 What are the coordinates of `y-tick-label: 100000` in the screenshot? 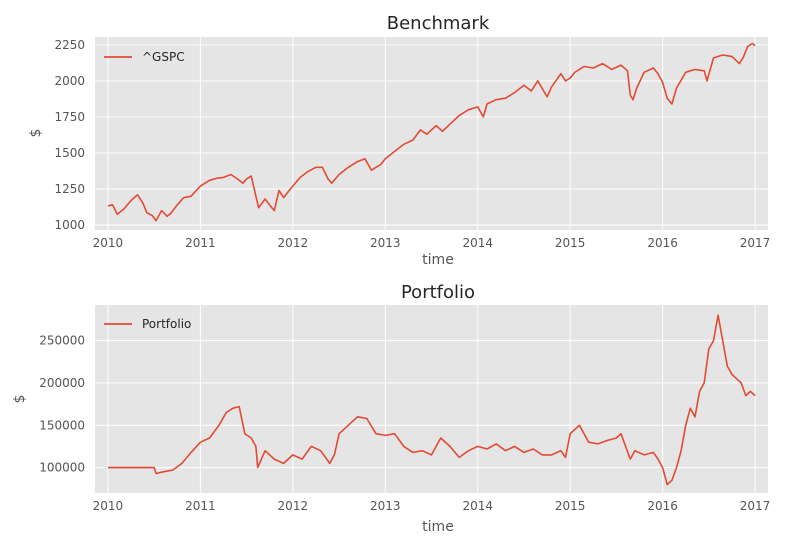 It's located at (62, 468).